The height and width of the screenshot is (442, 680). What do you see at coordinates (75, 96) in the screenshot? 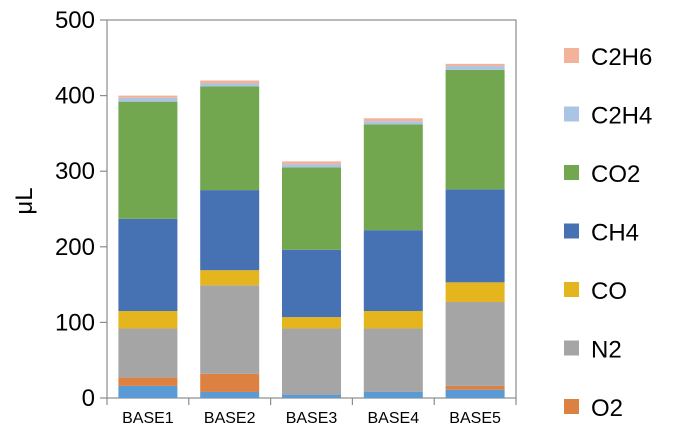
I see `y-tick-label: 400` at bounding box center [75, 96].